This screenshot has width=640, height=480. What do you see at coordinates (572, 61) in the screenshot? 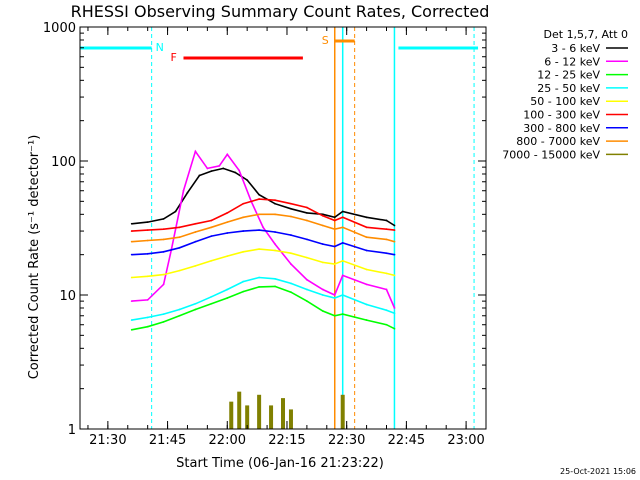
I see `legend-label: 6 - 12 keV` at bounding box center [572, 61].